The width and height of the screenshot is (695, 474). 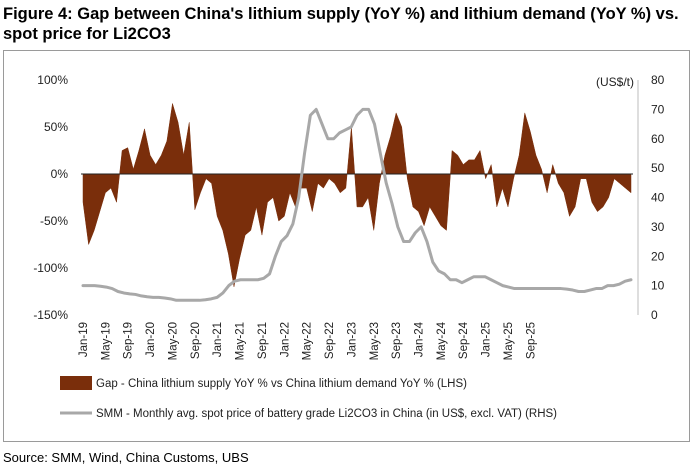 I want to click on y-right-tick-label: 30, so click(x=658, y=227).